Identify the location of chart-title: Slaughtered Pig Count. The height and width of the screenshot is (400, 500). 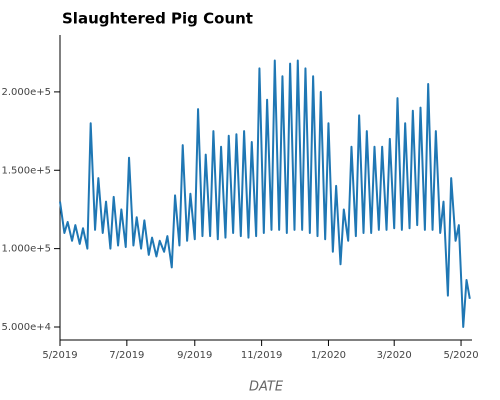
(157, 19).